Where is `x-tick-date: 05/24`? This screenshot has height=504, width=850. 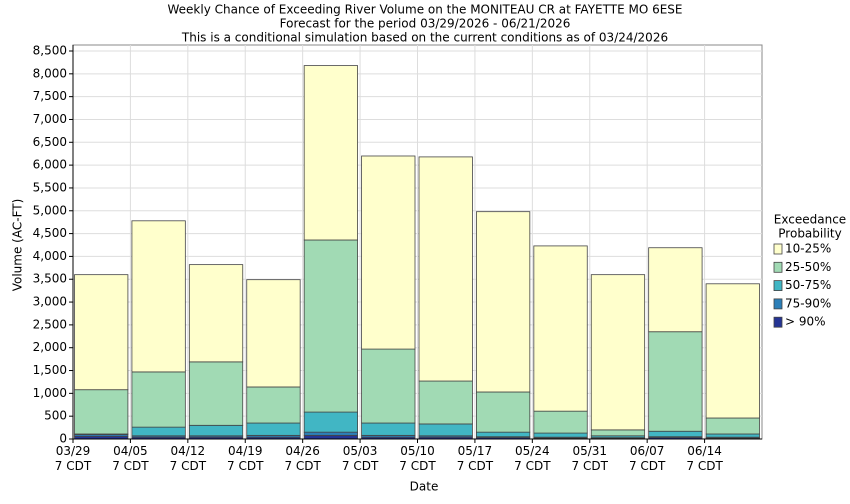 x-tick-date: 05/24 is located at coordinates (532, 451).